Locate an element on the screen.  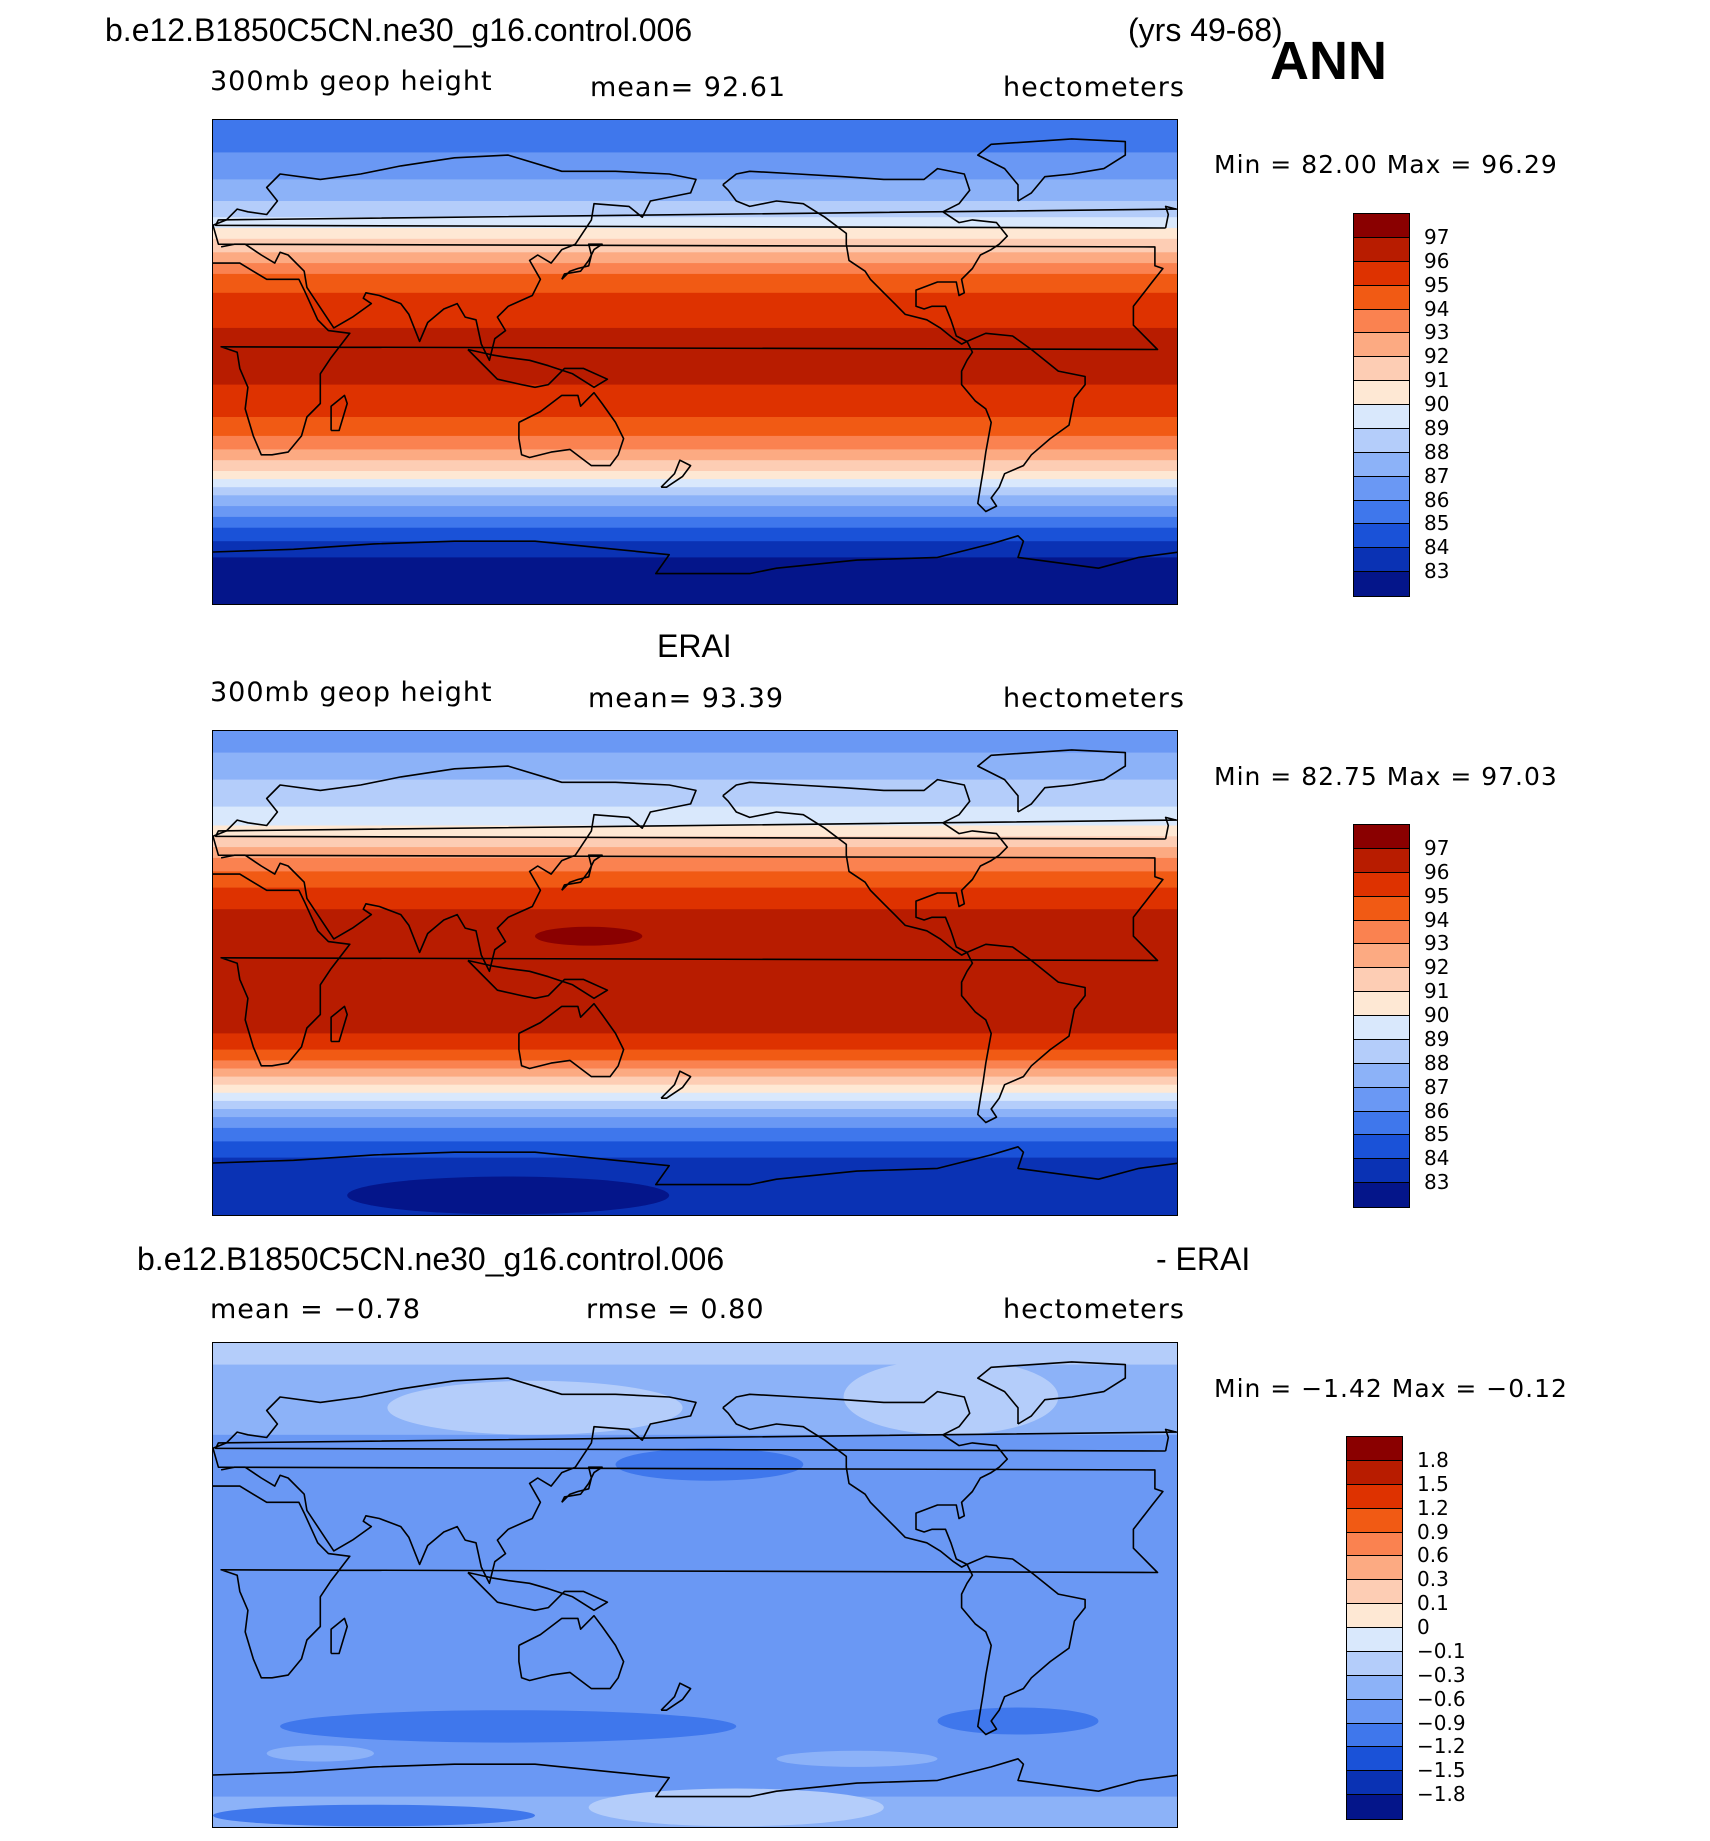
south-america-coast is located at coordinates (1023, 422).